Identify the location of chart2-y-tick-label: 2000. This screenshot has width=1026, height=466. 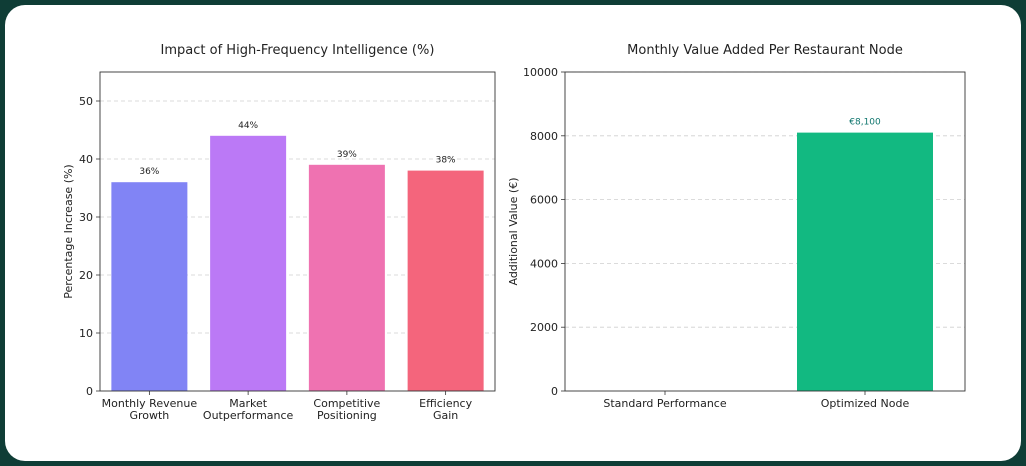
(544, 327).